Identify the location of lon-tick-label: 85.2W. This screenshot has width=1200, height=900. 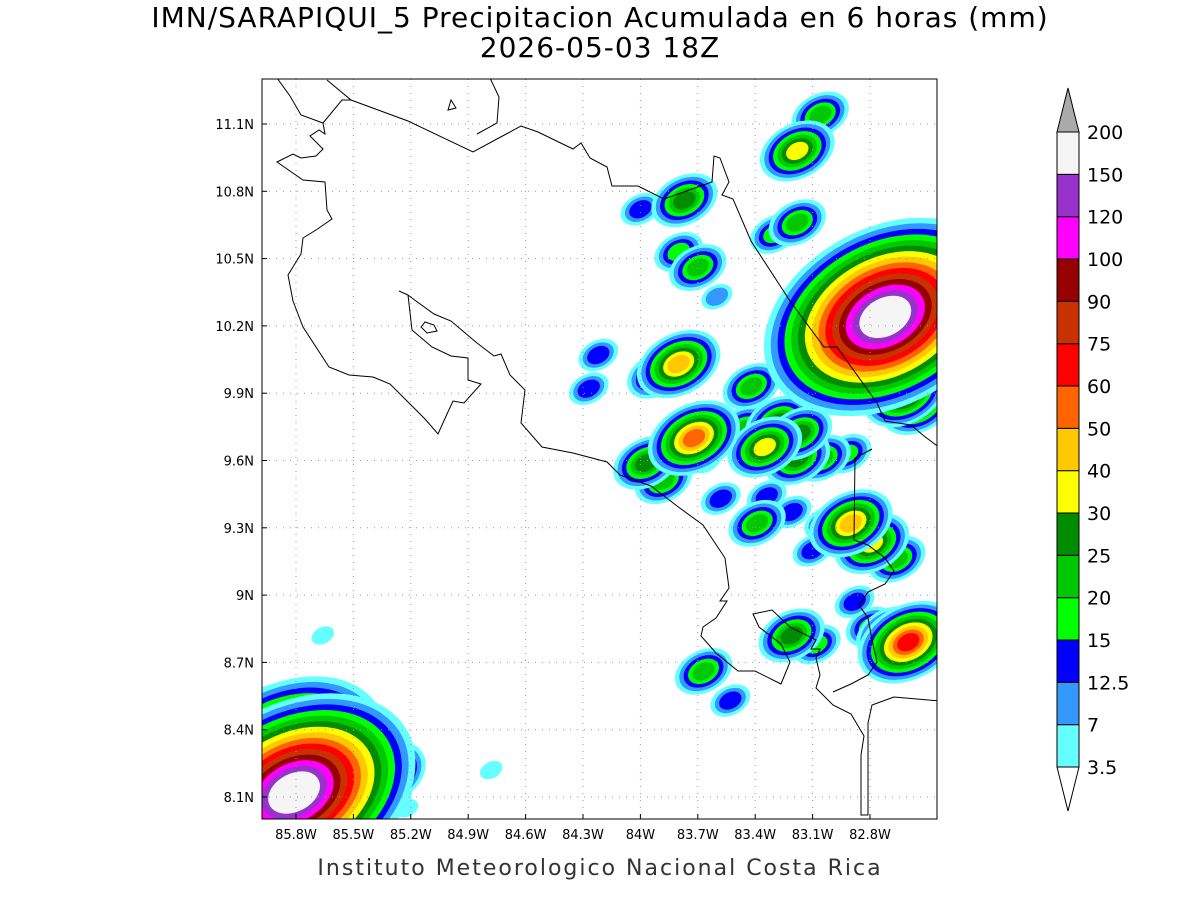
(411, 835).